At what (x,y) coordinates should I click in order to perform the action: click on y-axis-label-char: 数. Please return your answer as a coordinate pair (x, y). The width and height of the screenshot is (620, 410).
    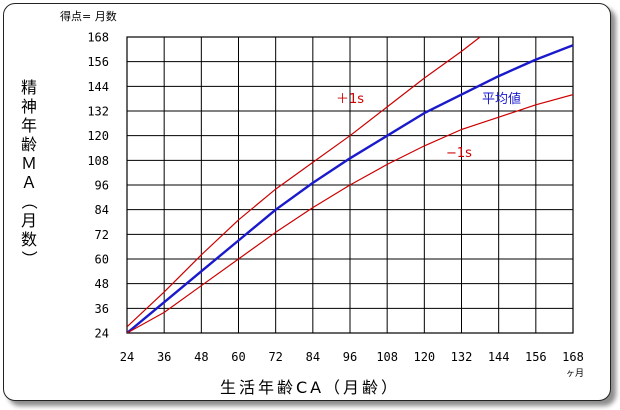
    Looking at the image, I should click on (28, 239).